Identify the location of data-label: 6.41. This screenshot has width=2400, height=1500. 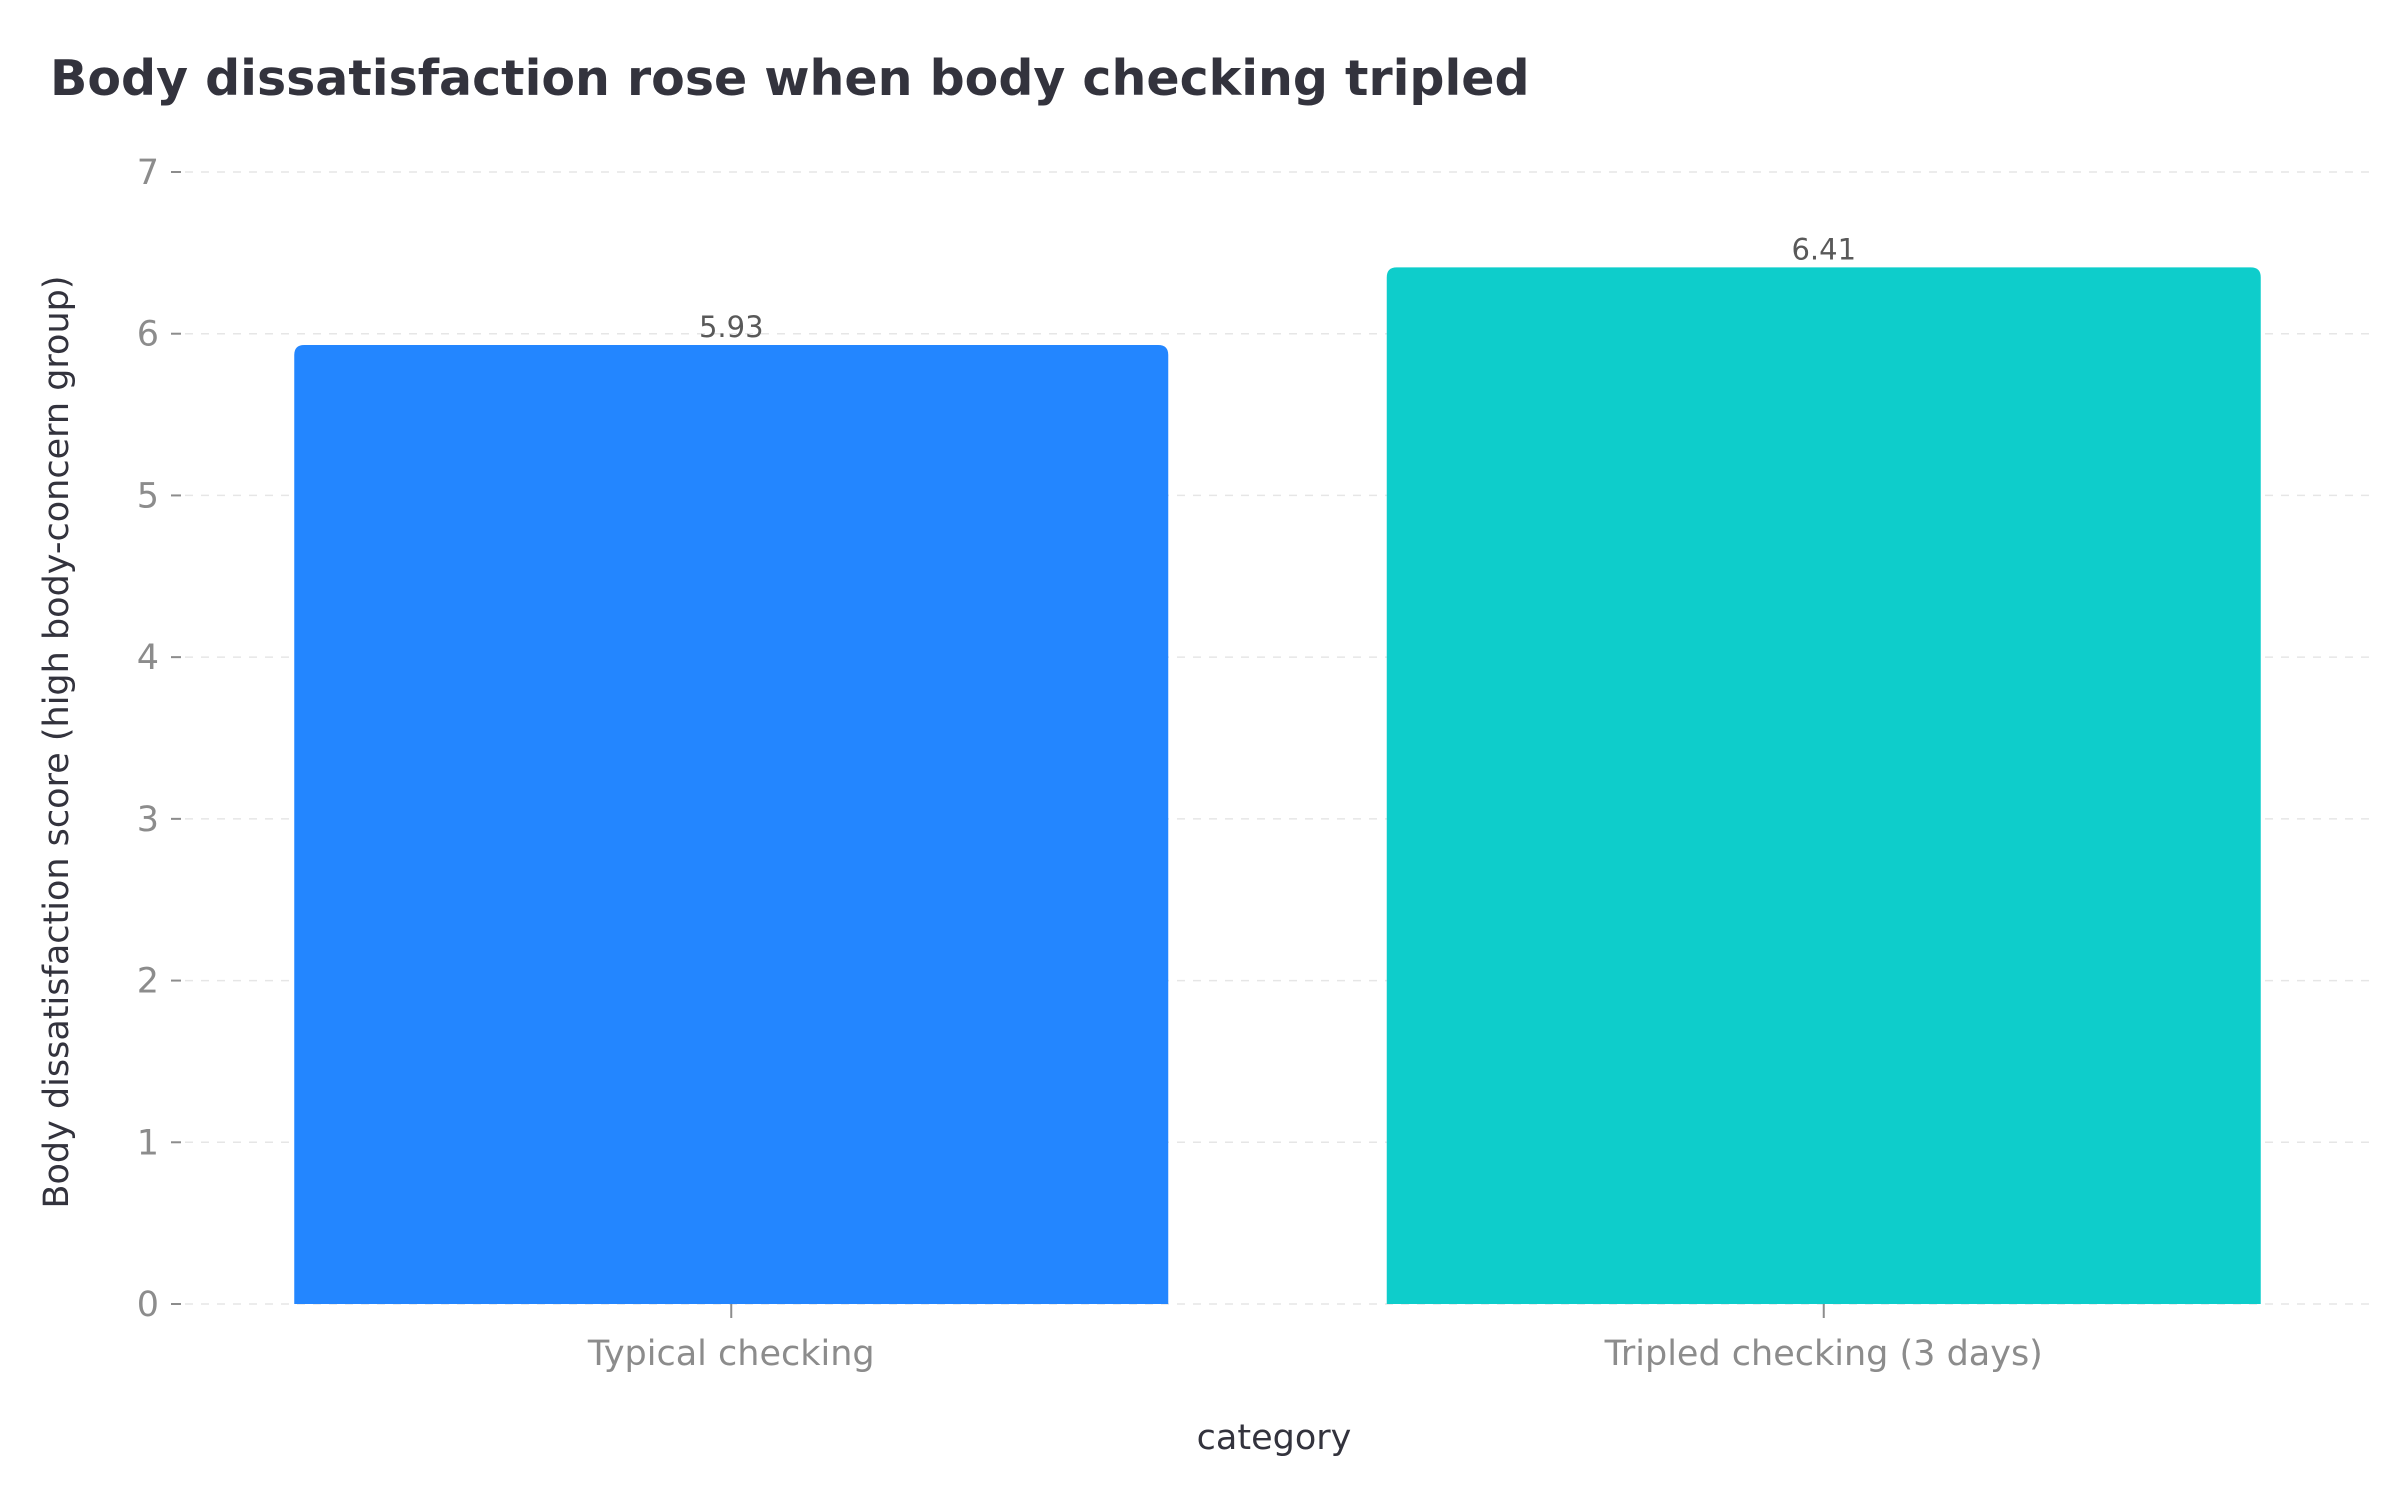
(1823, 249).